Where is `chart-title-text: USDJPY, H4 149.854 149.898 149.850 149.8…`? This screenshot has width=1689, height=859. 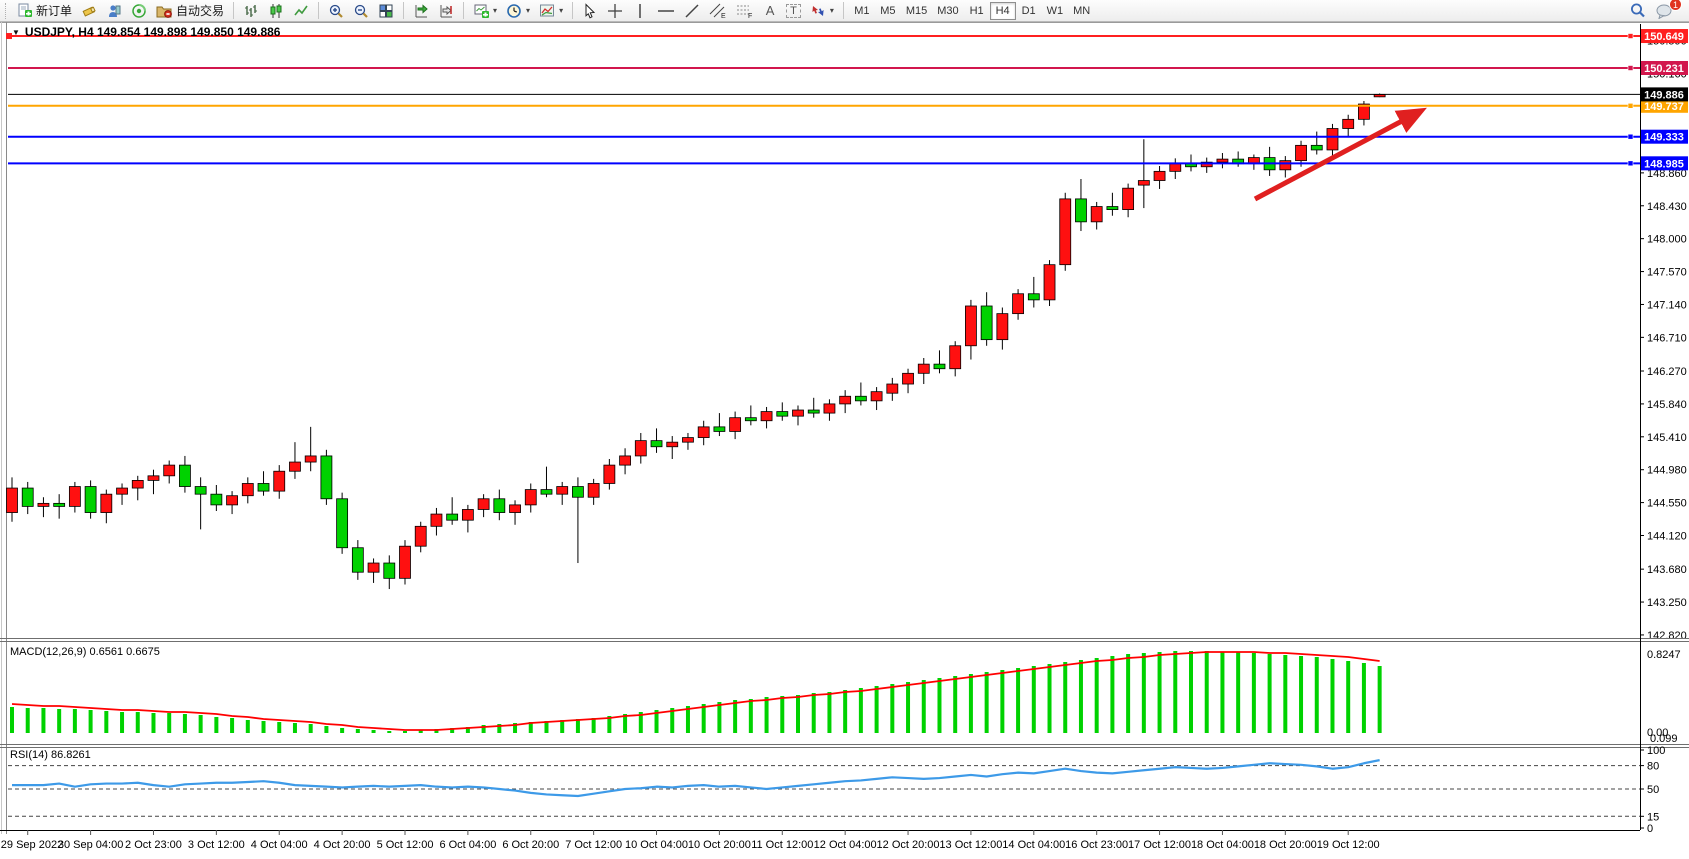
chart-title-text: USDJPY, H4 149.854 149.898 149.850 149.8… is located at coordinates (152, 32).